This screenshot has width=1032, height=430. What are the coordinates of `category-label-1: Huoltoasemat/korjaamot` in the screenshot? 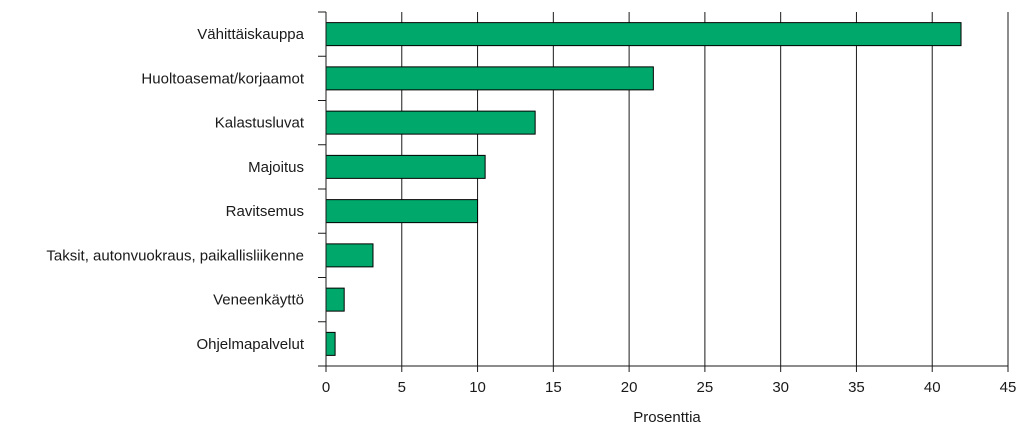 It's located at (222, 78).